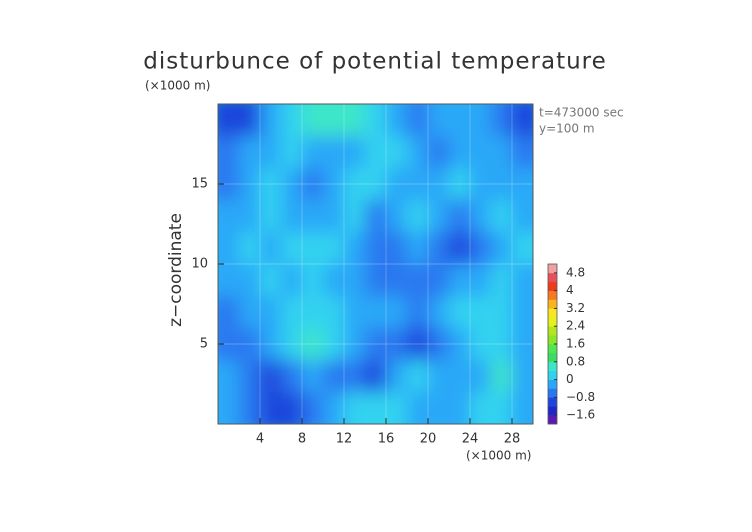 The height and width of the screenshot is (532, 752). What do you see at coordinates (344, 439) in the screenshot?
I see `x-tick-label: 12` at bounding box center [344, 439].